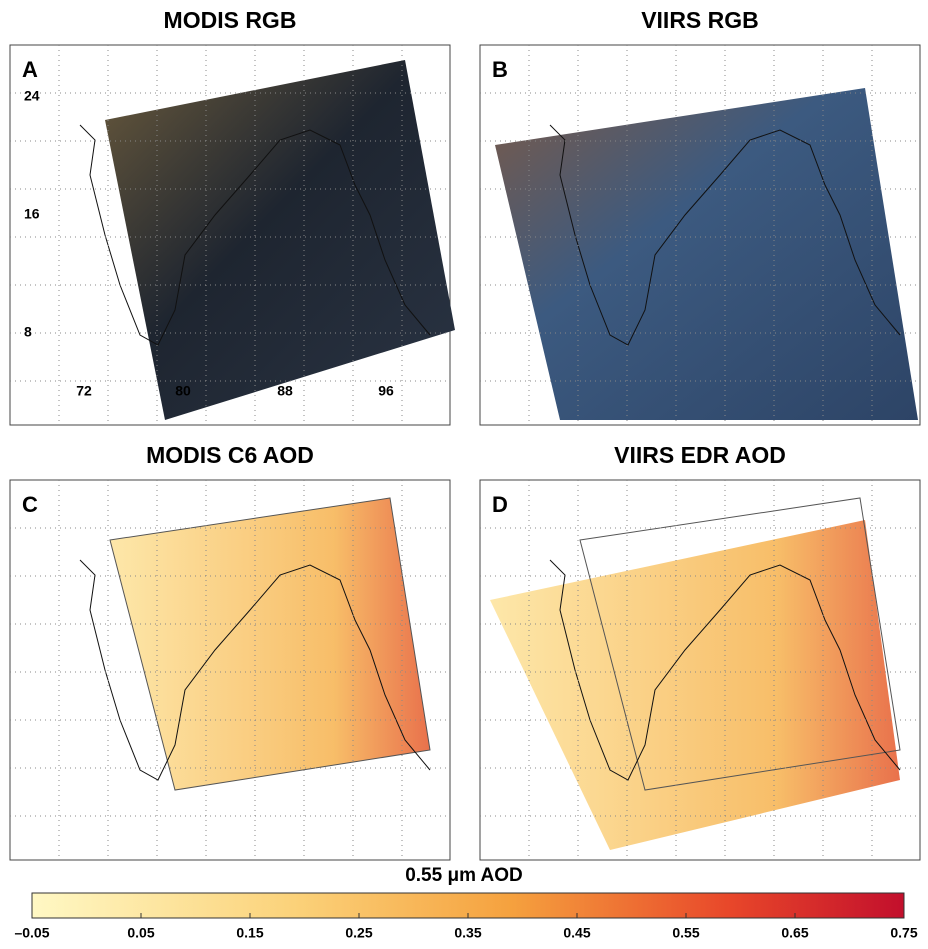 Image resolution: width=928 pixels, height=949 pixels. What do you see at coordinates (140, 933) in the screenshot?
I see `colorbar-tick-label: 0.05` at bounding box center [140, 933].